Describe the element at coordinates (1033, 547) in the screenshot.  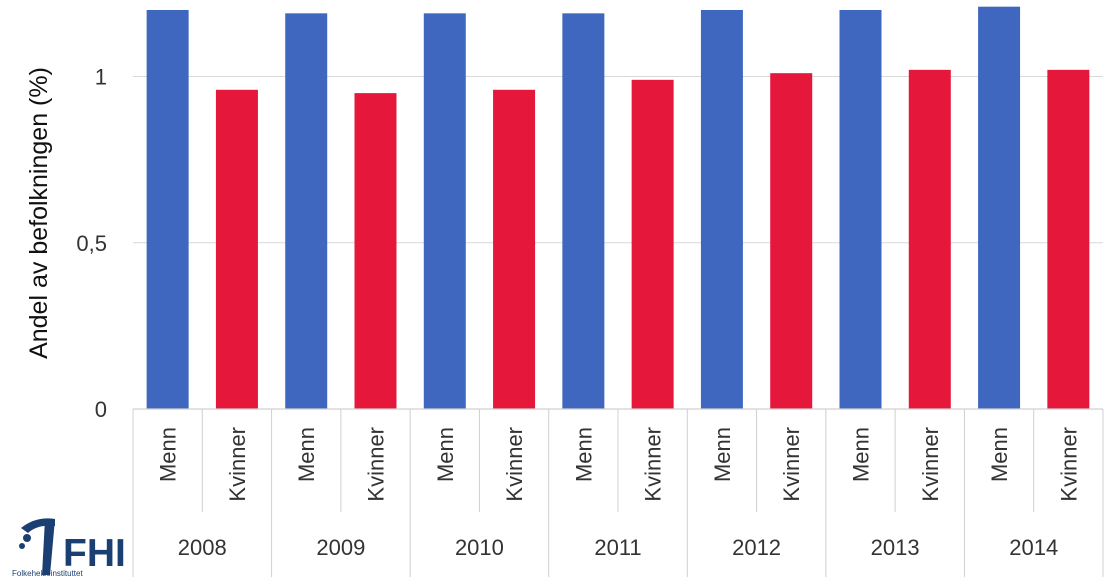
I see `x-group-label: 2014` at that location.